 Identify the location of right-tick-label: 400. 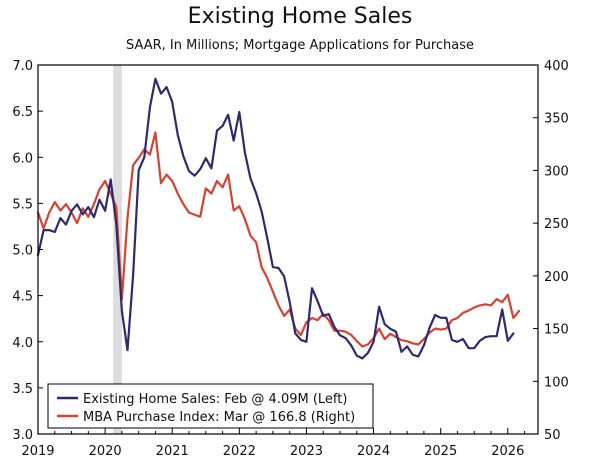
(556, 66).